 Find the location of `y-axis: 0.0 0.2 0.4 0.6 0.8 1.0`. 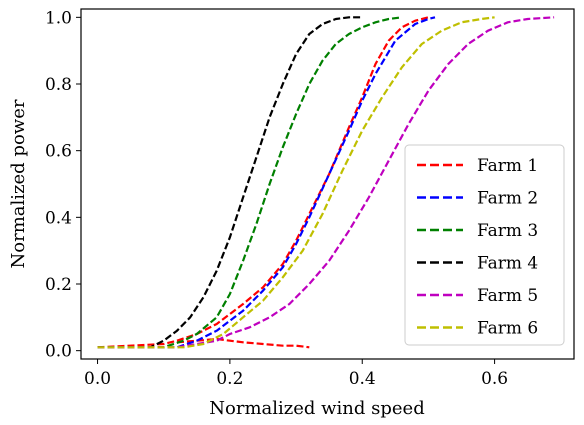

y-axis: 0.0 0.2 0.4 0.6 0.8 1.0 is located at coordinates (63, 185).